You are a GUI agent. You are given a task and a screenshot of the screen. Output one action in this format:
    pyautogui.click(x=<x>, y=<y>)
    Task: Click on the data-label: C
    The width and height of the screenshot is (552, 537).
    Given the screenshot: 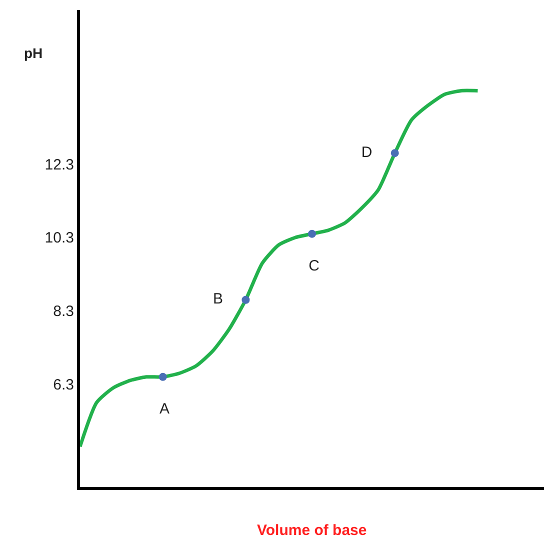 What is the action you would take?
    pyautogui.click(x=312, y=266)
    